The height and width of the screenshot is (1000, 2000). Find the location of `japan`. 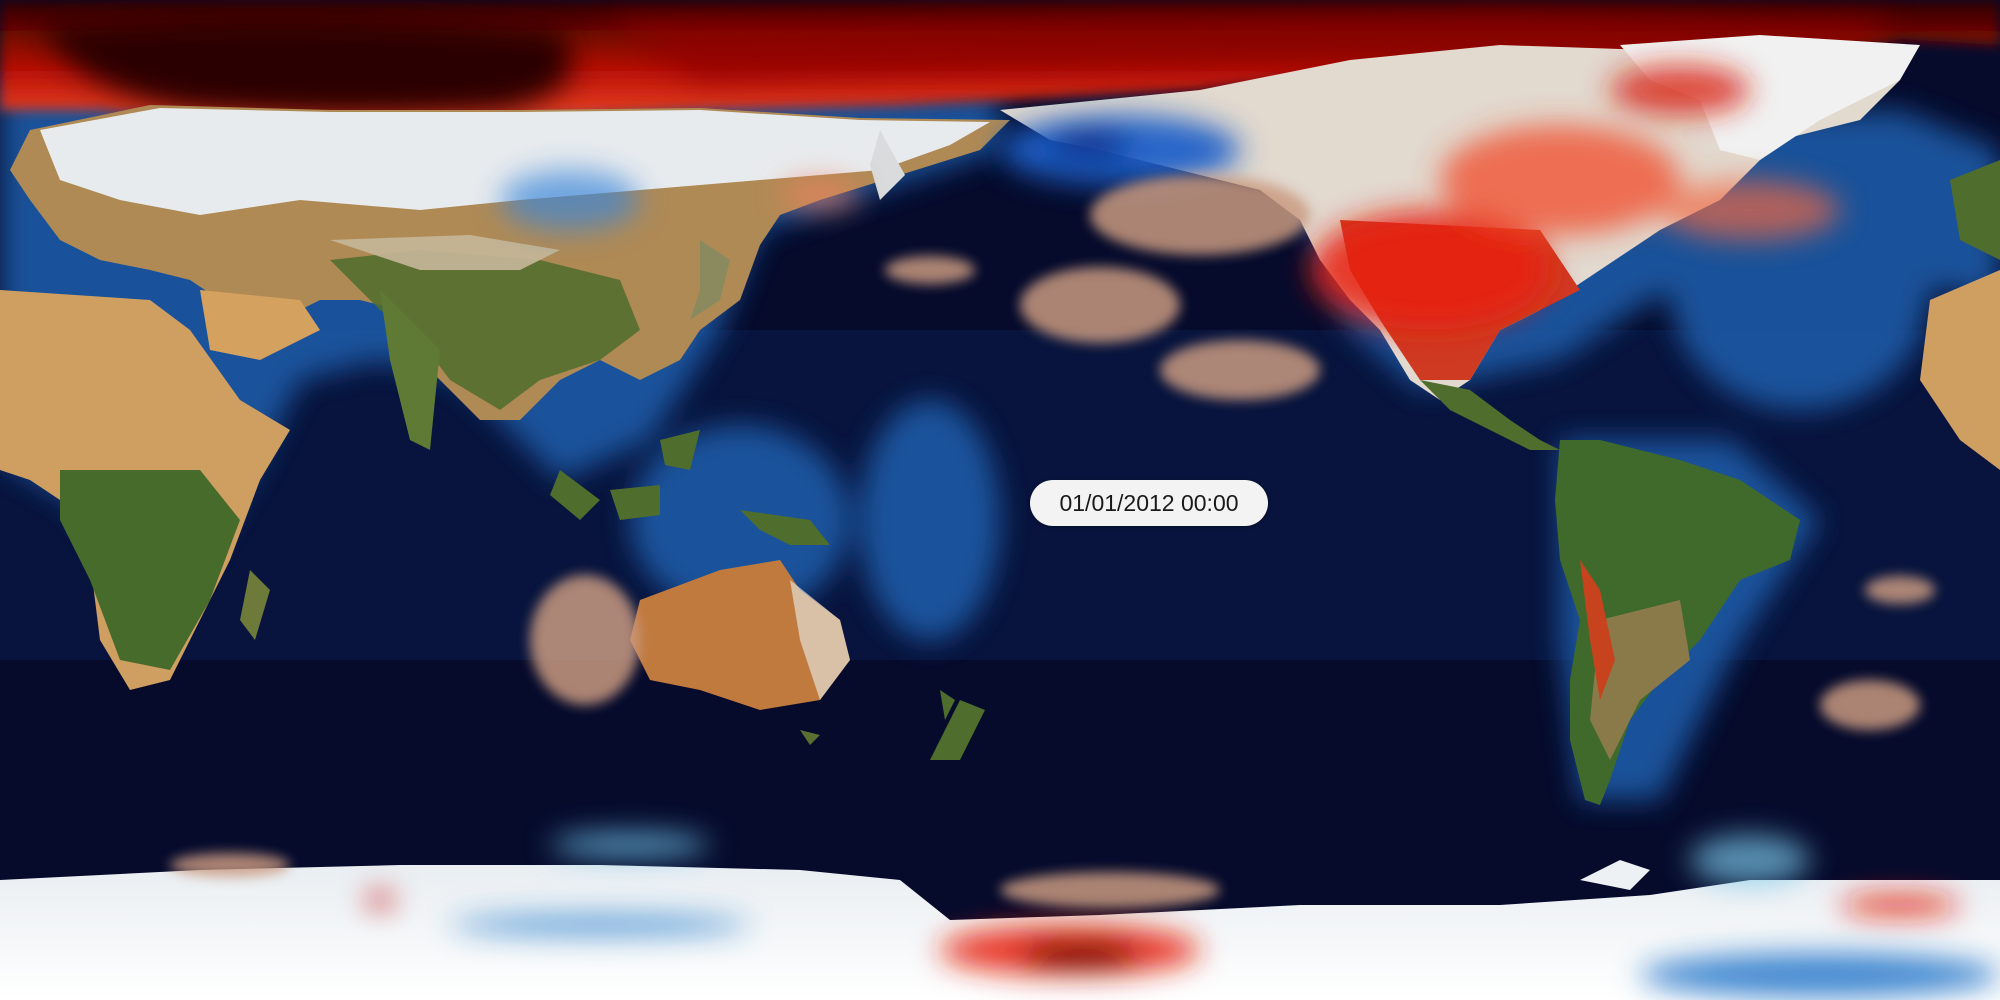

japan is located at coordinates (710, 280).